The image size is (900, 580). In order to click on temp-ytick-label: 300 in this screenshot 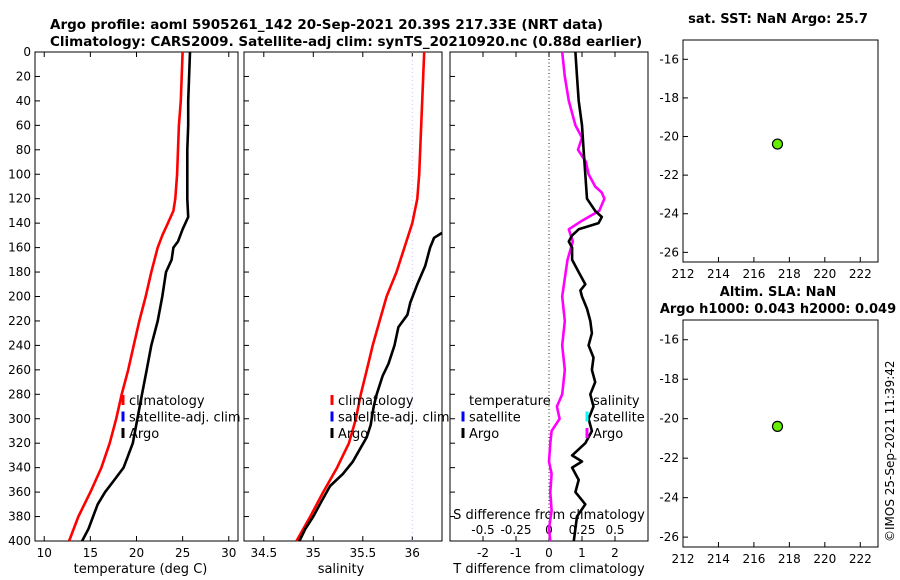, I will do `click(19, 419)`.